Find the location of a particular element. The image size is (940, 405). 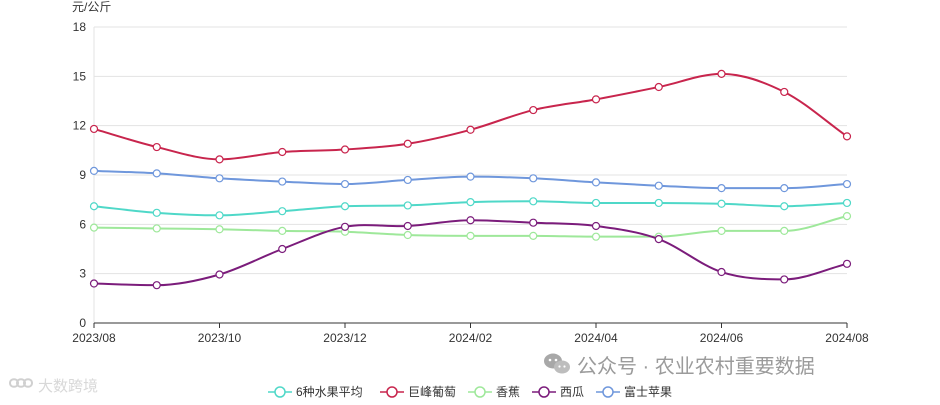

legend-item: 巨峰葡萄 is located at coordinates (418, 392).